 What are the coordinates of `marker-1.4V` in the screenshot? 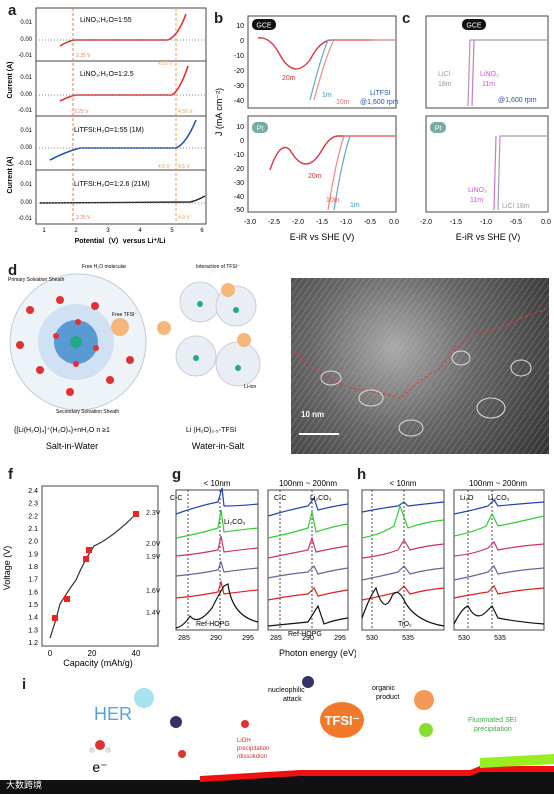 It's located at (55, 618).